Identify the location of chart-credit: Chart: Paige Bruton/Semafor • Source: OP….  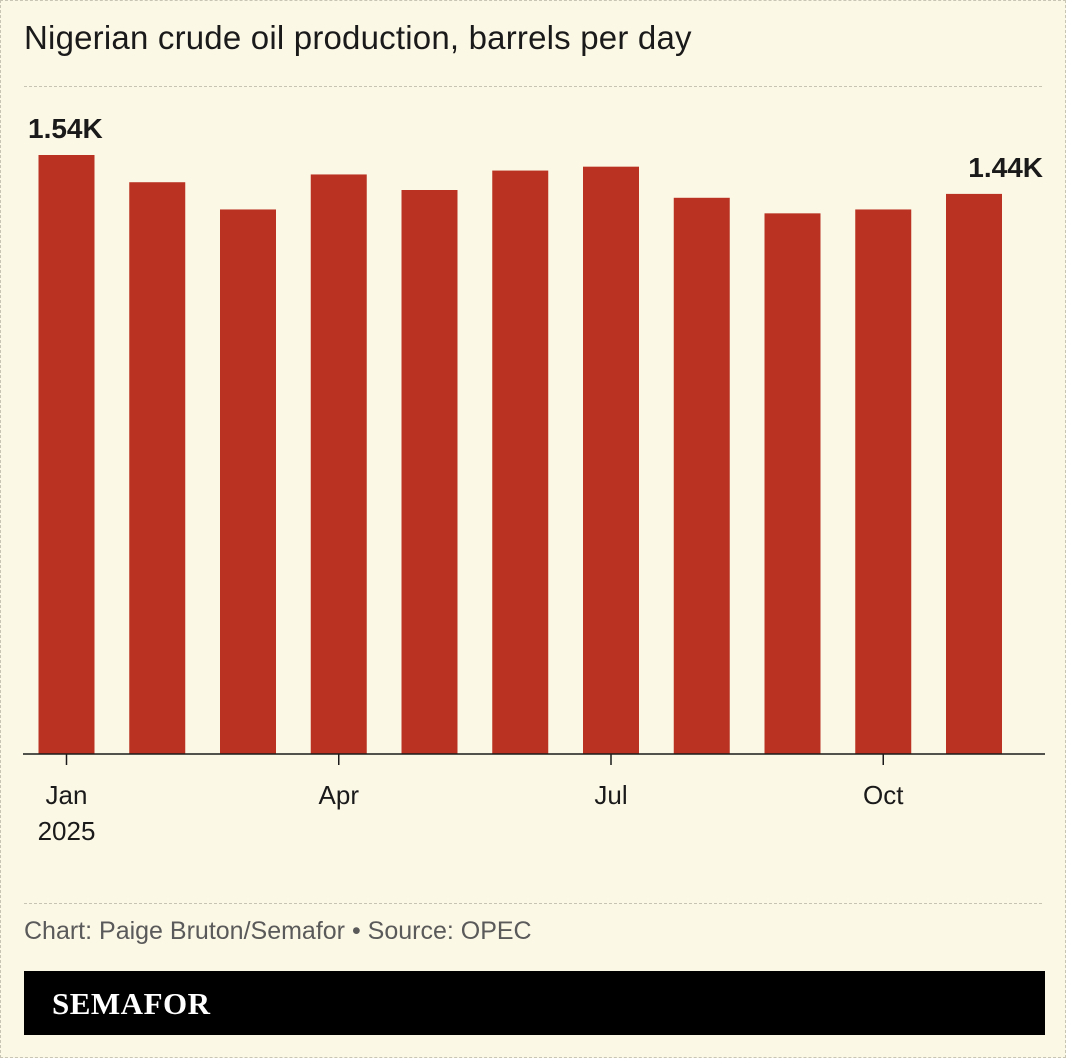
(278, 931).